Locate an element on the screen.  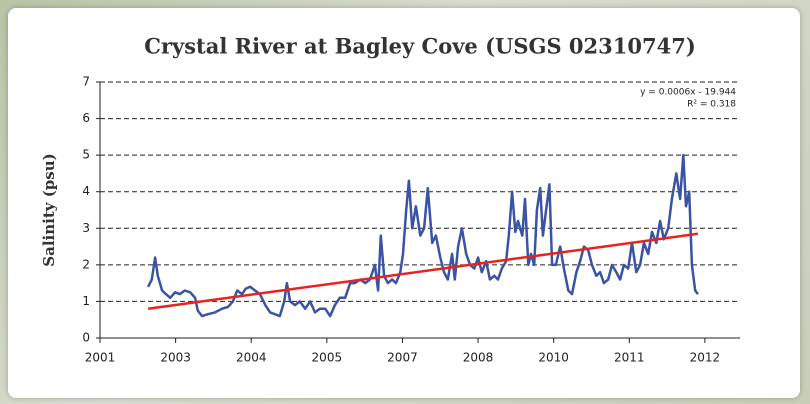
x-tick-label: 2008 is located at coordinates (478, 358).